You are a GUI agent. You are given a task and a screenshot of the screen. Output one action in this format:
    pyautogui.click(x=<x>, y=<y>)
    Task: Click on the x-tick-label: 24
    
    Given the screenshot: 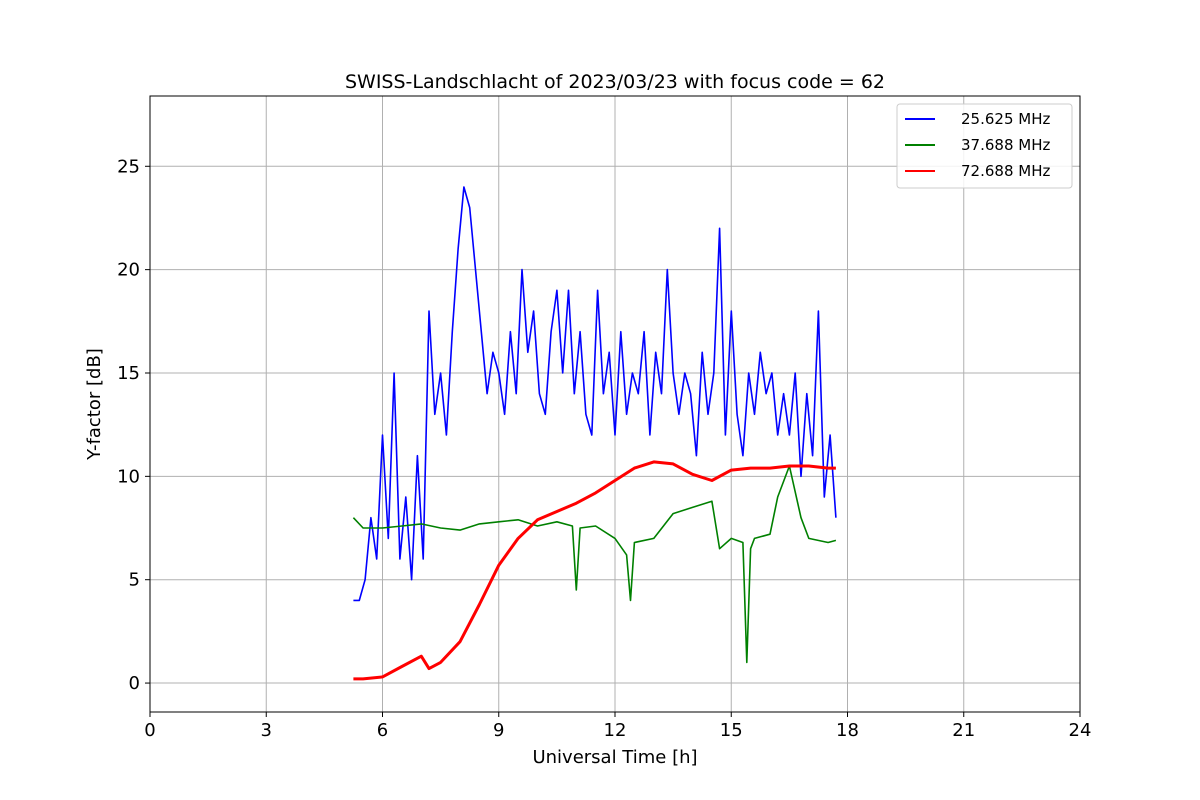 What is the action you would take?
    pyautogui.click(x=1080, y=730)
    